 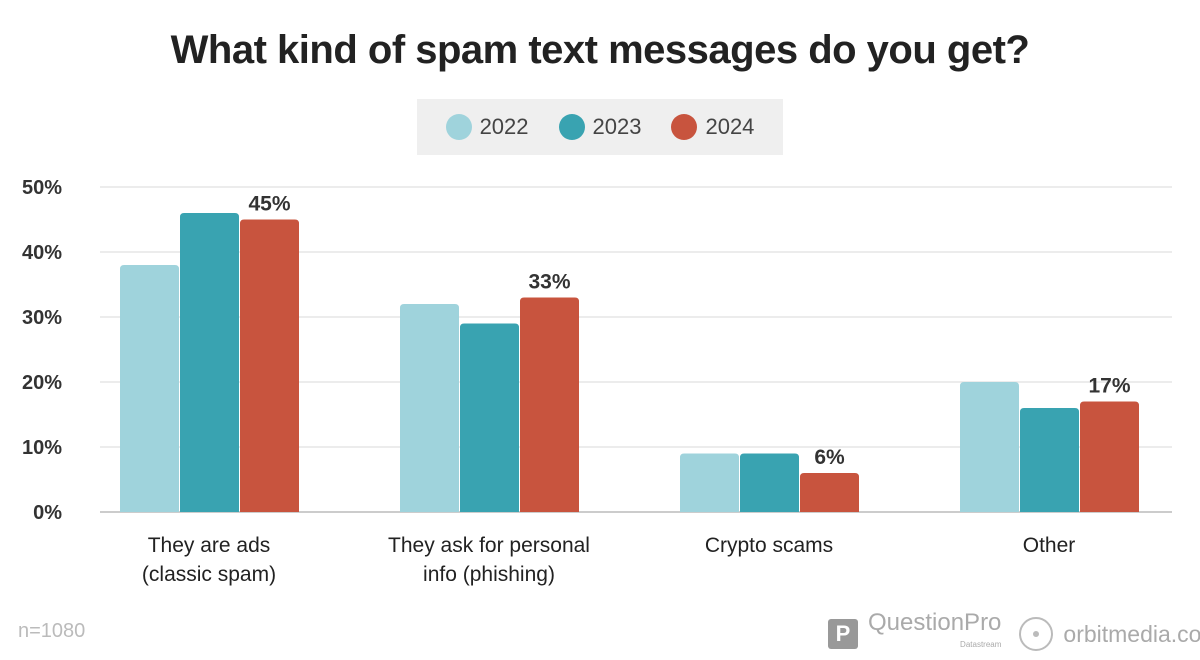 What do you see at coordinates (489, 545) in the screenshot?
I see `x-category-label: They ask for personal` at bounding box center [489, 545].